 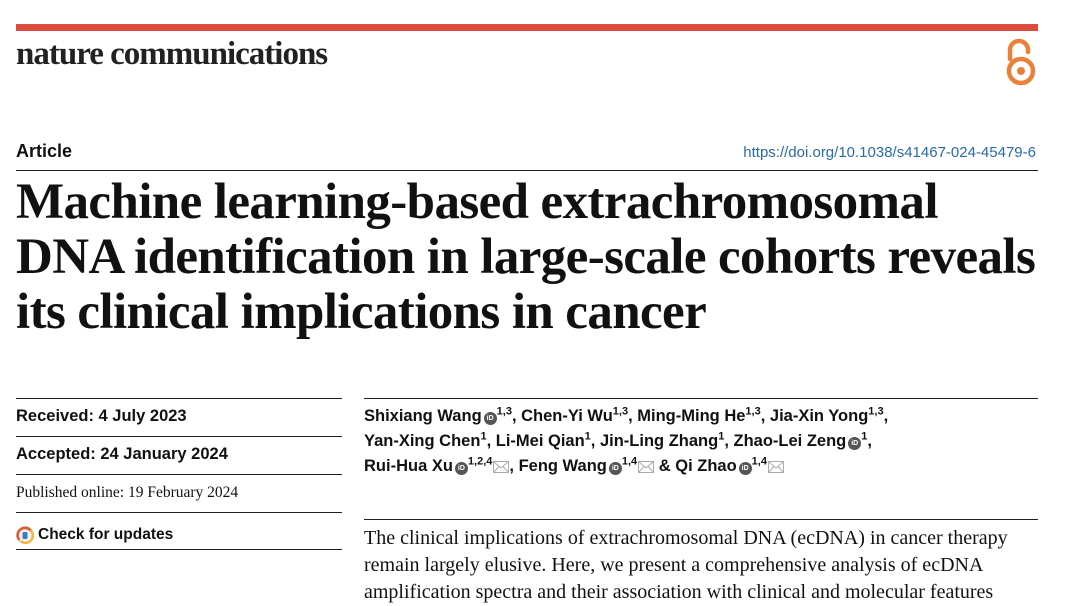 What do you see at coordinates (540, 441) in the screenshot?
I see `author-name: Li-Mei Qian` at bounding box center [540, 441].